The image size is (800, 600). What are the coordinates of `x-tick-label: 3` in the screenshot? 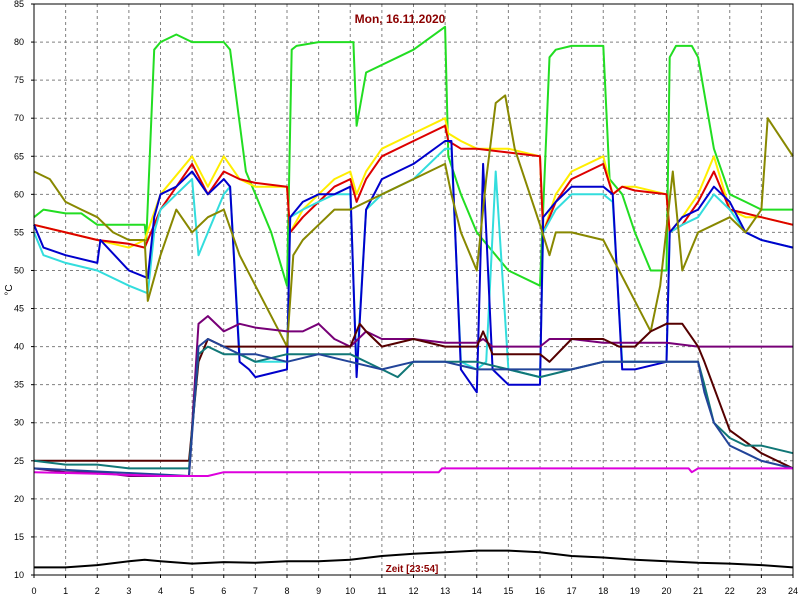 It's located at (128, 591).